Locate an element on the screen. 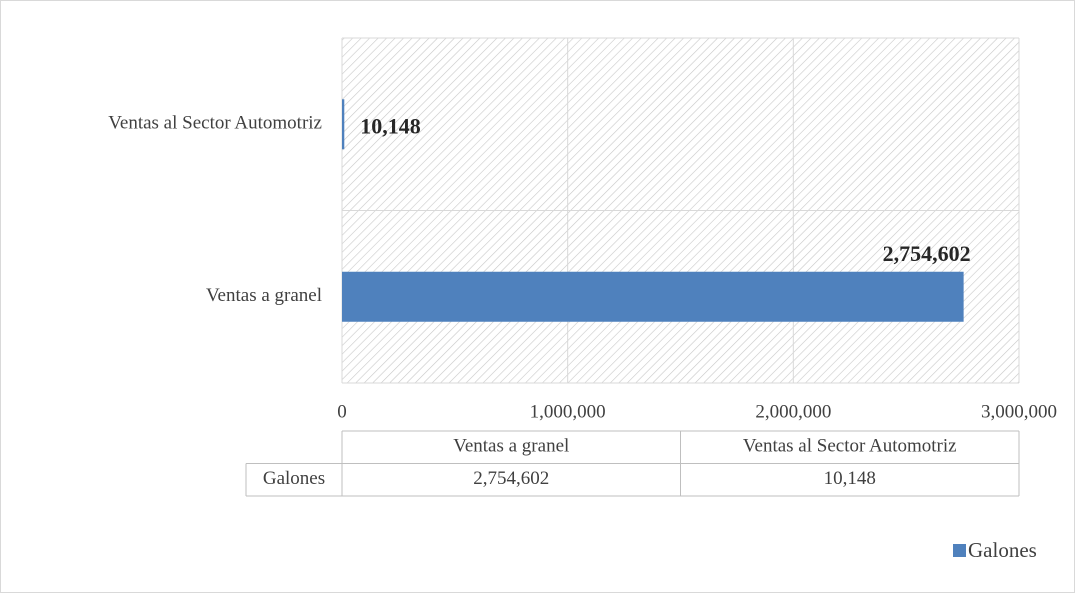 The width and height of the screenshot is (1075, 593). table-cell: 10,148 is located at coordinates (850, 478).